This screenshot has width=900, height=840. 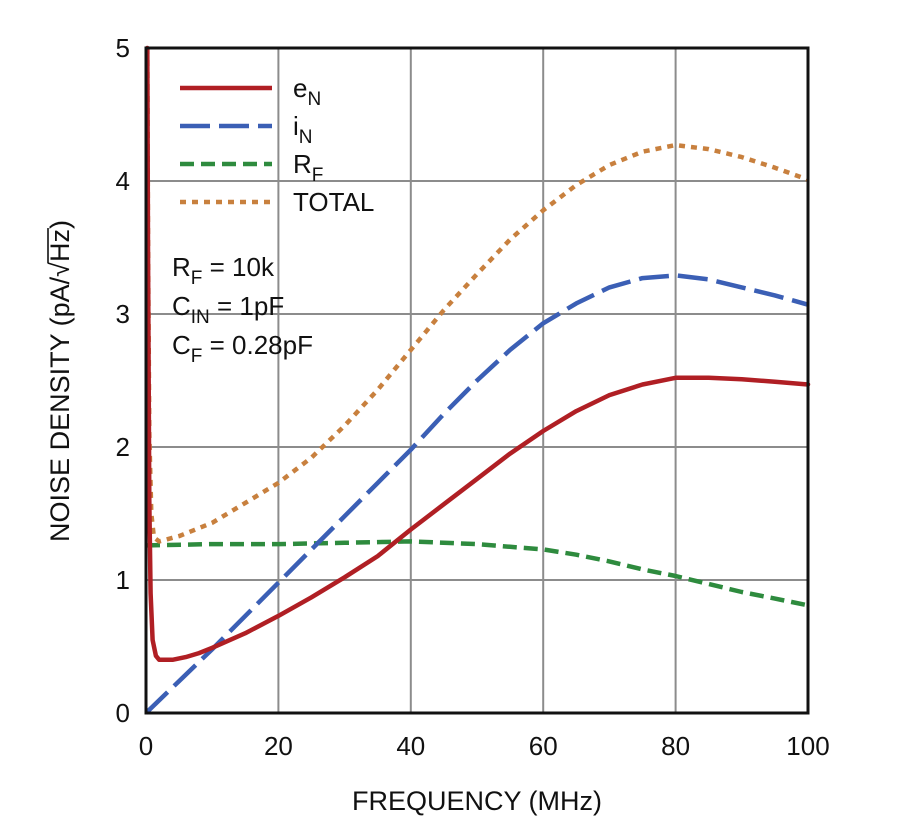 I want to click on legend-label-main: TOTAL, so click(x=333, y=202).